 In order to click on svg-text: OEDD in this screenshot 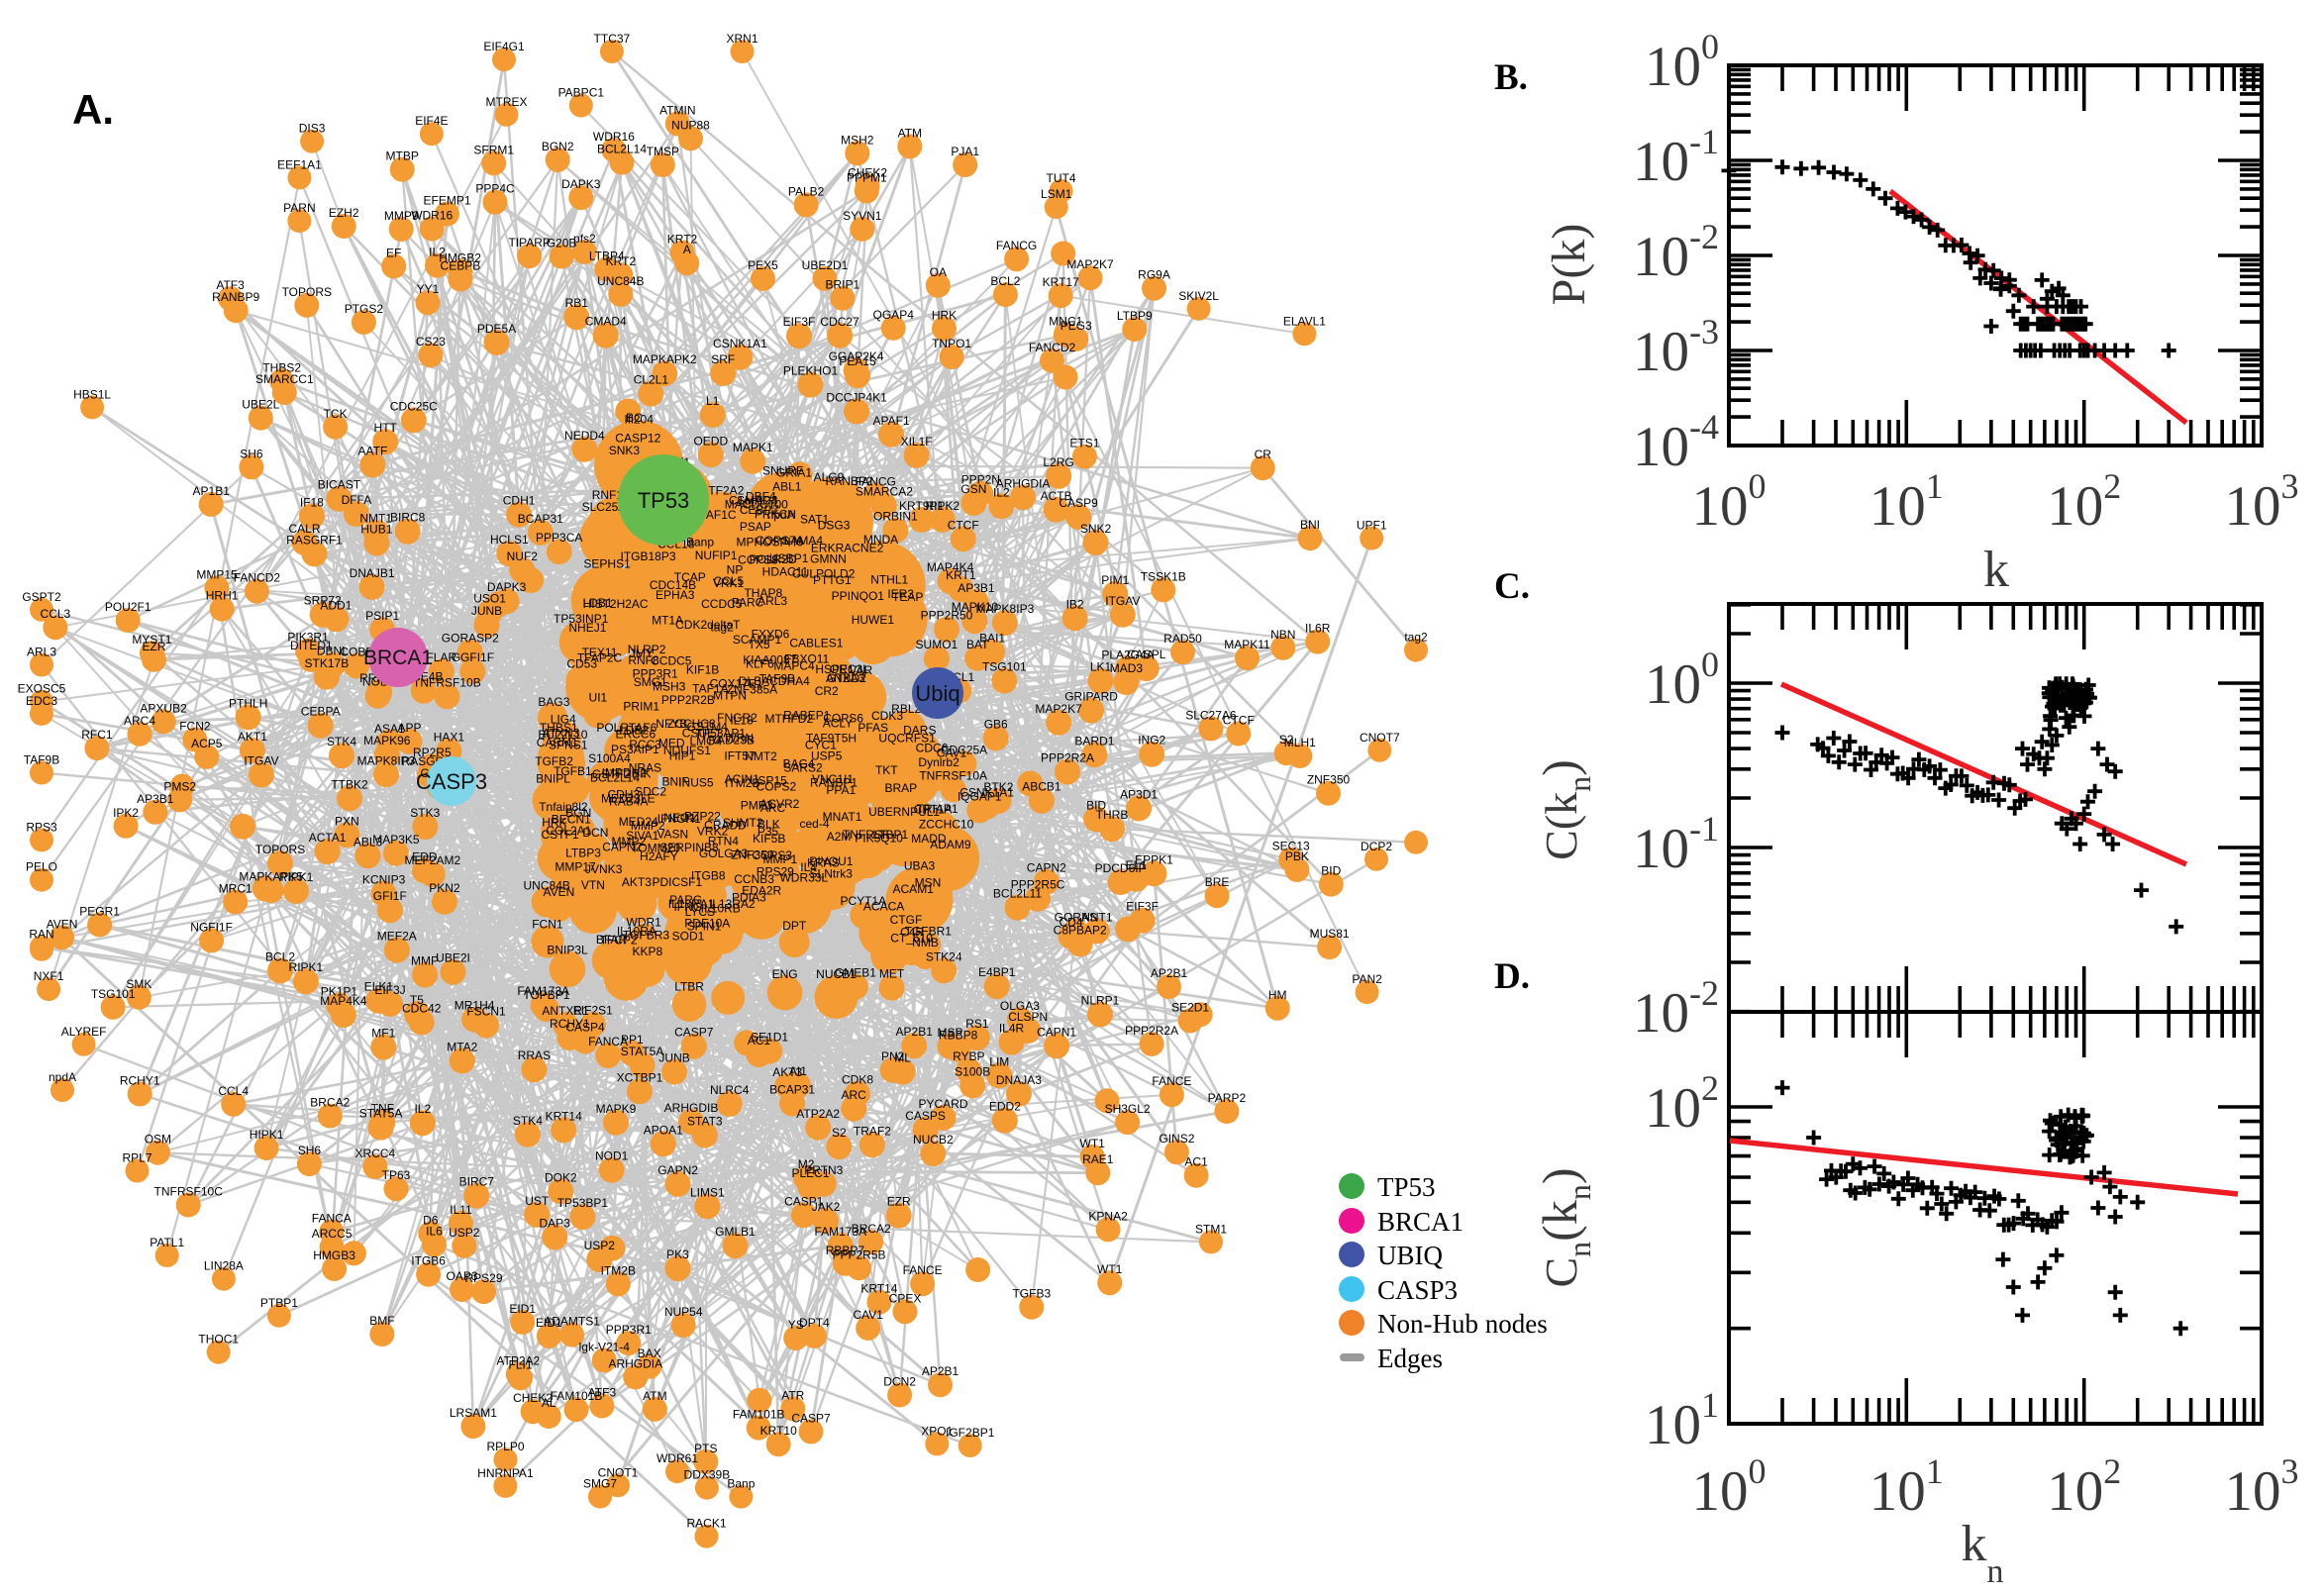, I will do `click(710, 441)`.